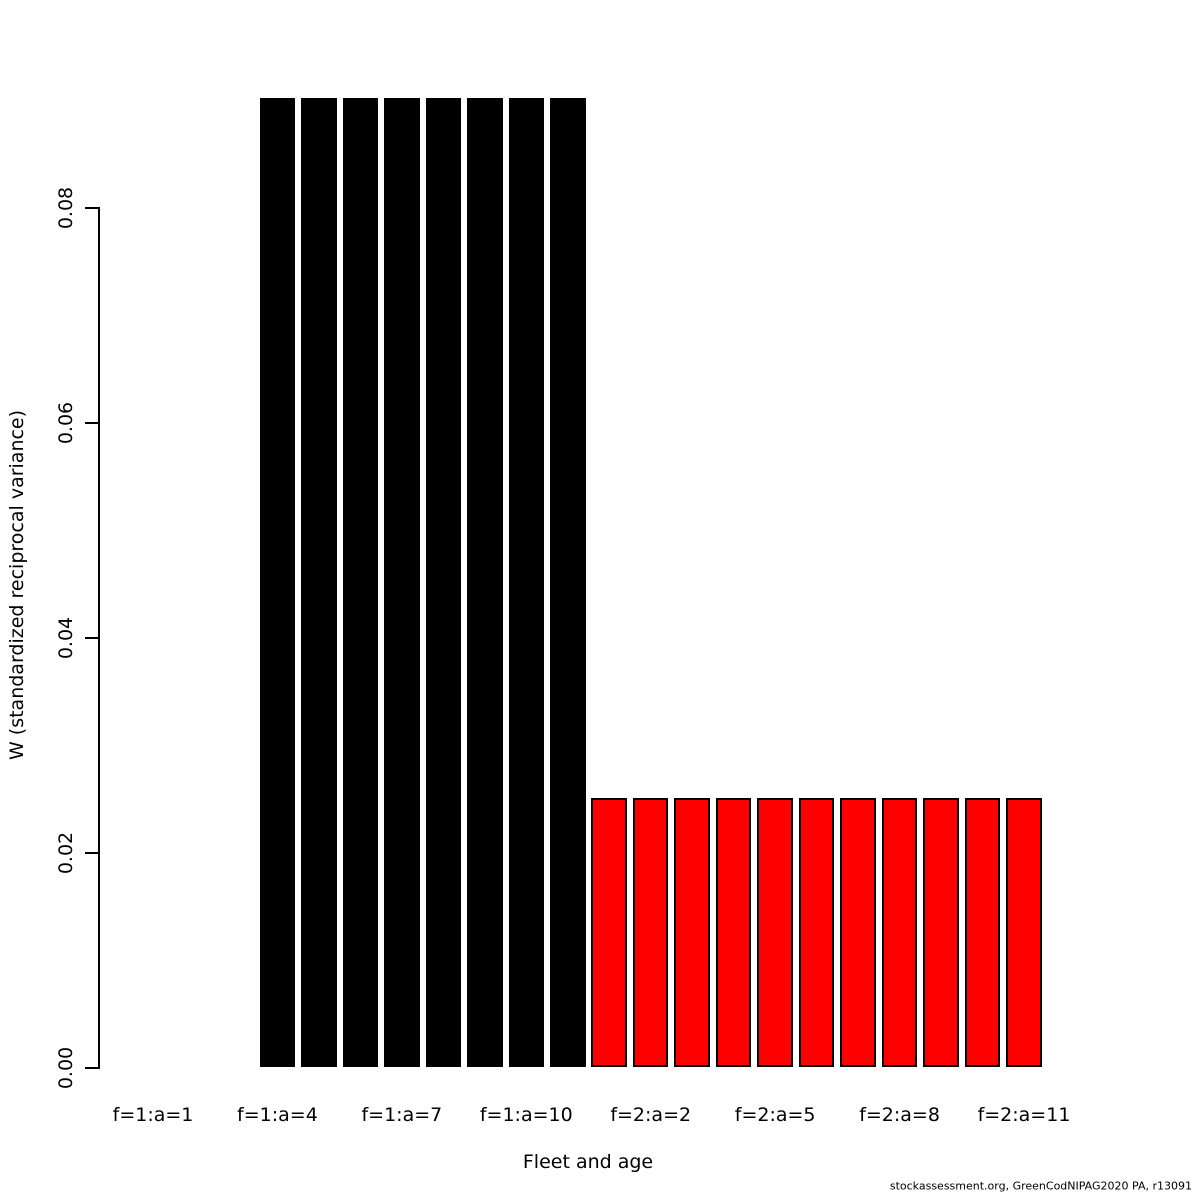  Describe the element at coordinates (588, 1162) in the screenshot. I see `x-axis-title: Fleet and age` at that location.